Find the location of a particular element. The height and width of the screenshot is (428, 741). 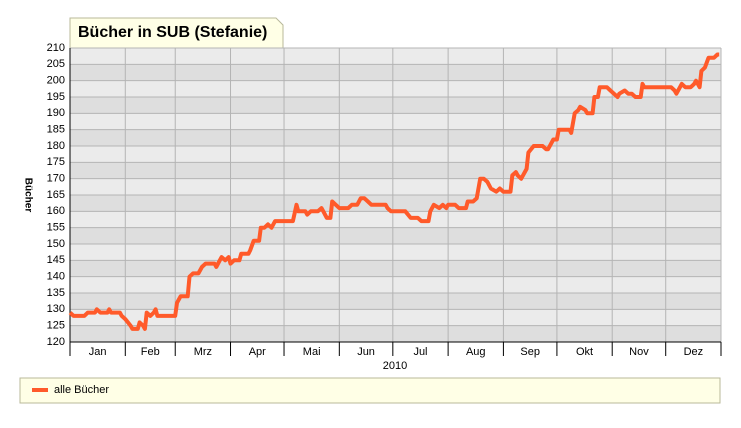

x-tick-label: Jun is located at coordinates (366, 352).